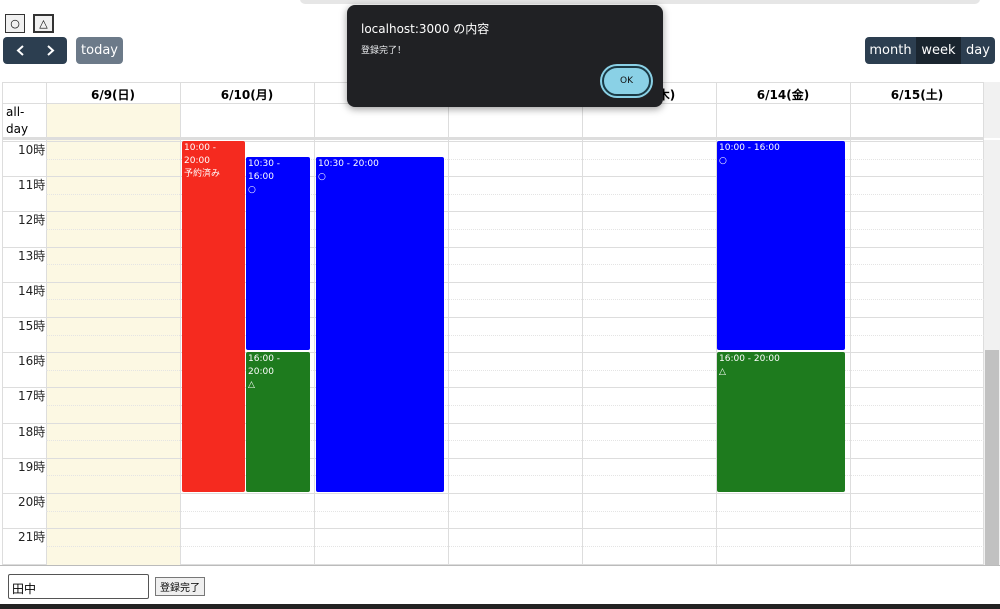 The width and height of the screenshot is (1000, 609). What do you see at coordinates (32, 326) in the screenshot?
I see `hour-label: 15時` at bounding box center [32, 326].